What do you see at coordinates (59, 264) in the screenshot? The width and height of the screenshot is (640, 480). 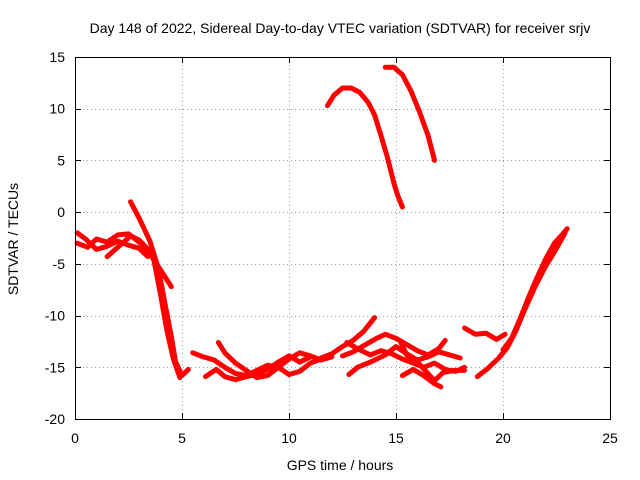 I see `y-tick-label: -5` at bounding box center [59, 264].